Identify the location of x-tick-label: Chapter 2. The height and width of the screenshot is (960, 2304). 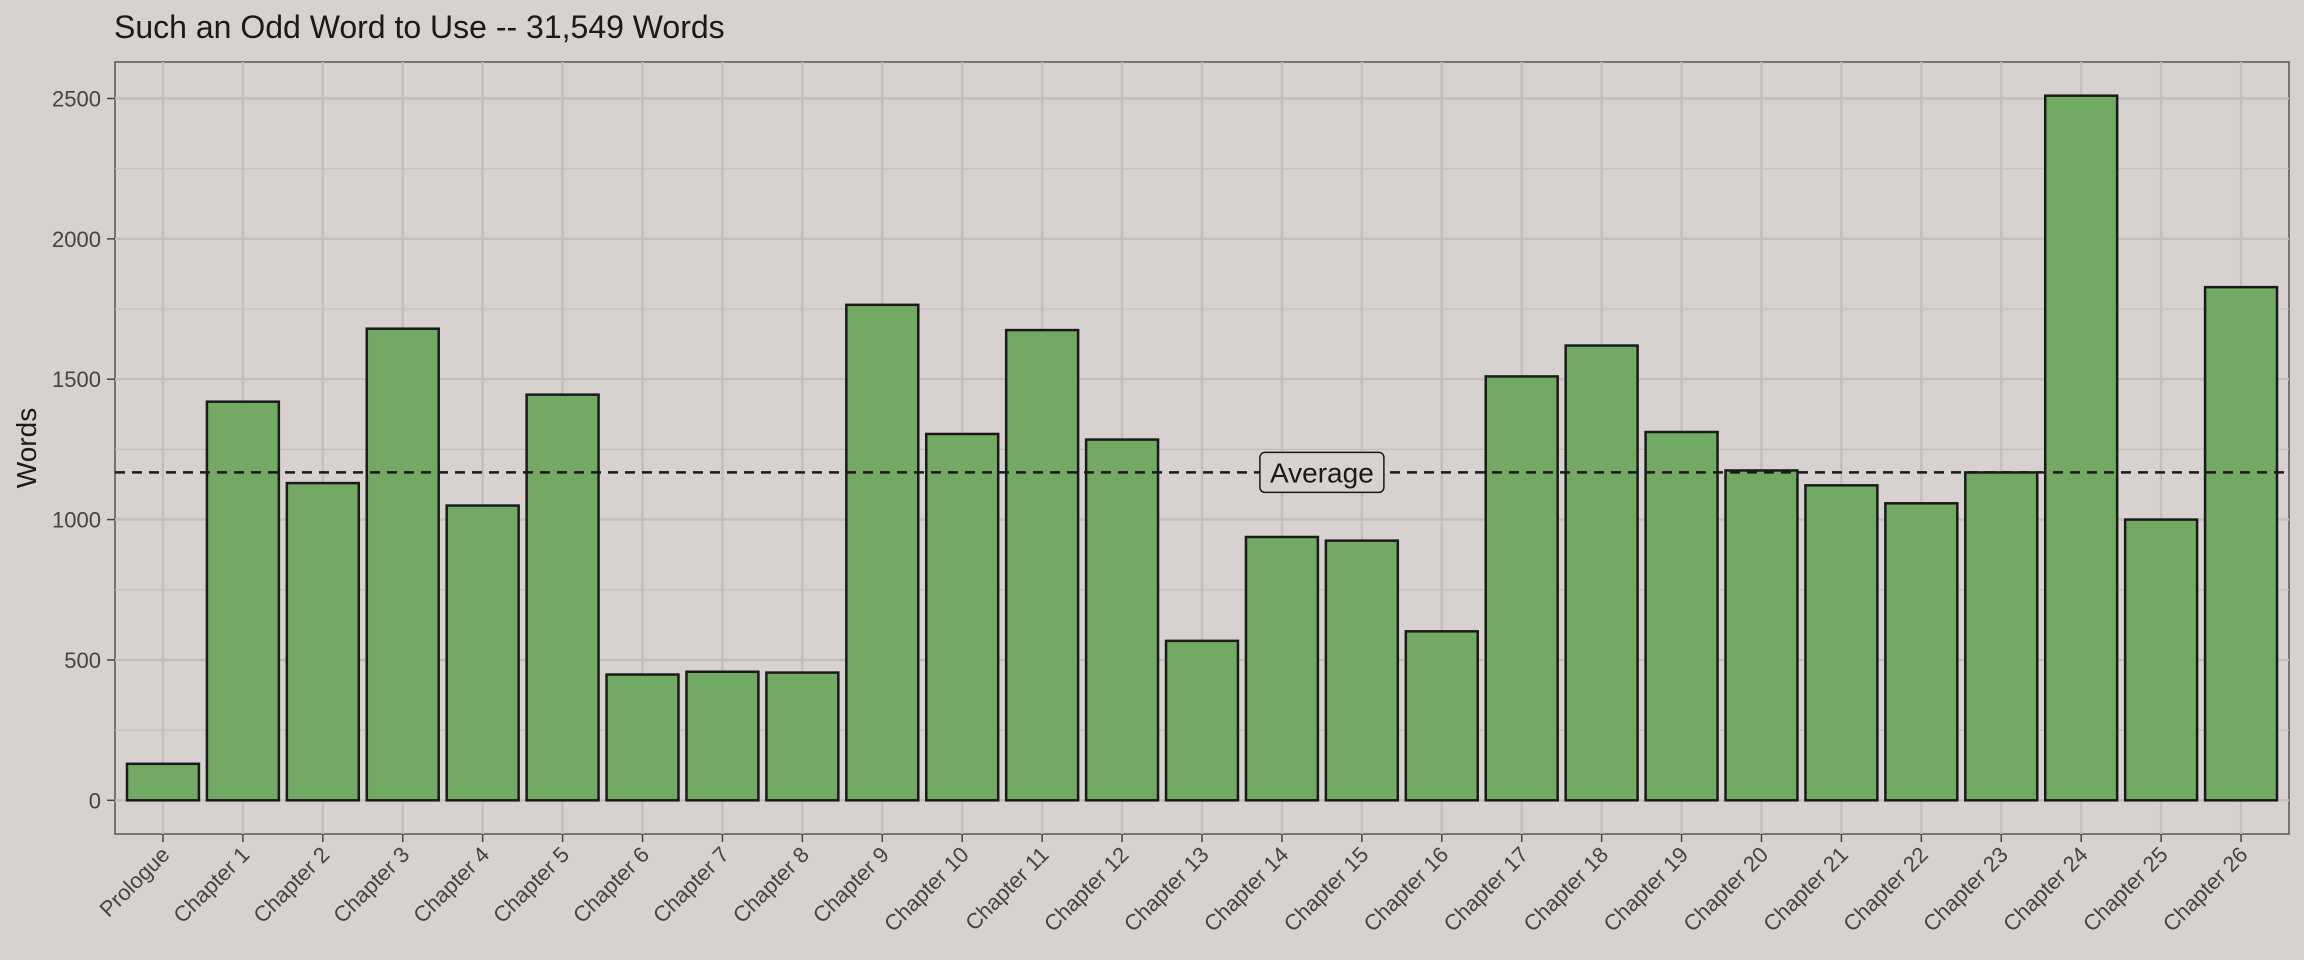
(291, 885).